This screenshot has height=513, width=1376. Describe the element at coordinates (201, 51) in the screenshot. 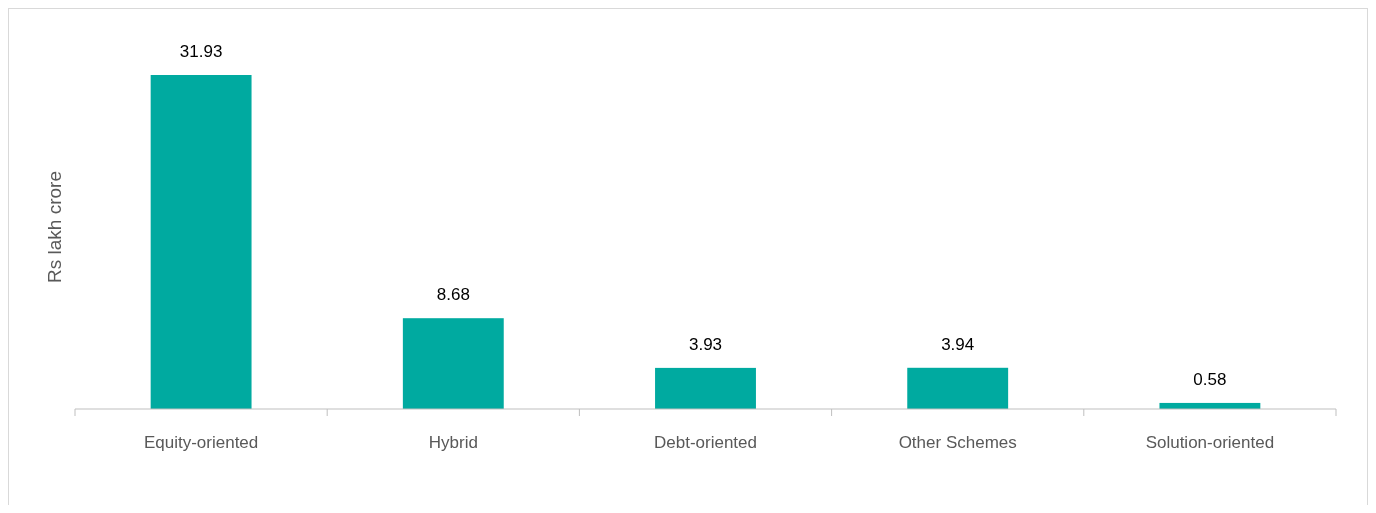

I see `data-label: 31.93` at that location.